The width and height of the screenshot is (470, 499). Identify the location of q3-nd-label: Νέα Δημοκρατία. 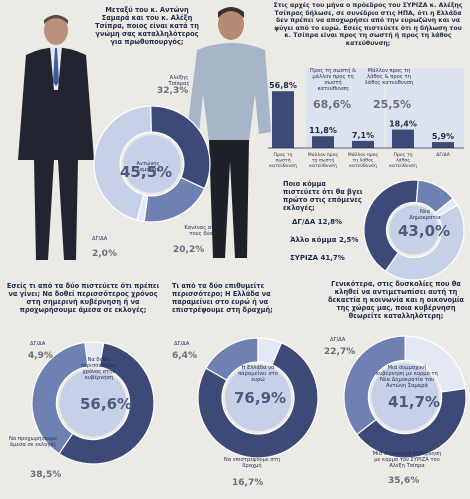
(425, 215).